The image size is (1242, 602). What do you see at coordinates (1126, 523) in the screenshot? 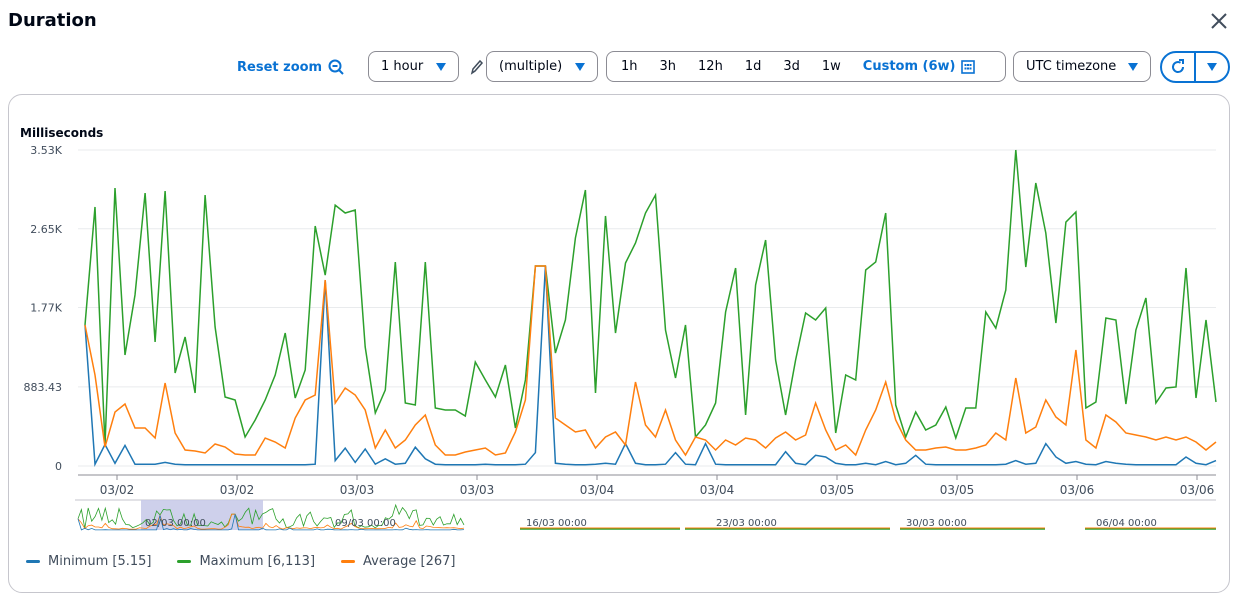
I see `overview-tick-label: 06/04 00:00` at bounding box center [1126, 523].